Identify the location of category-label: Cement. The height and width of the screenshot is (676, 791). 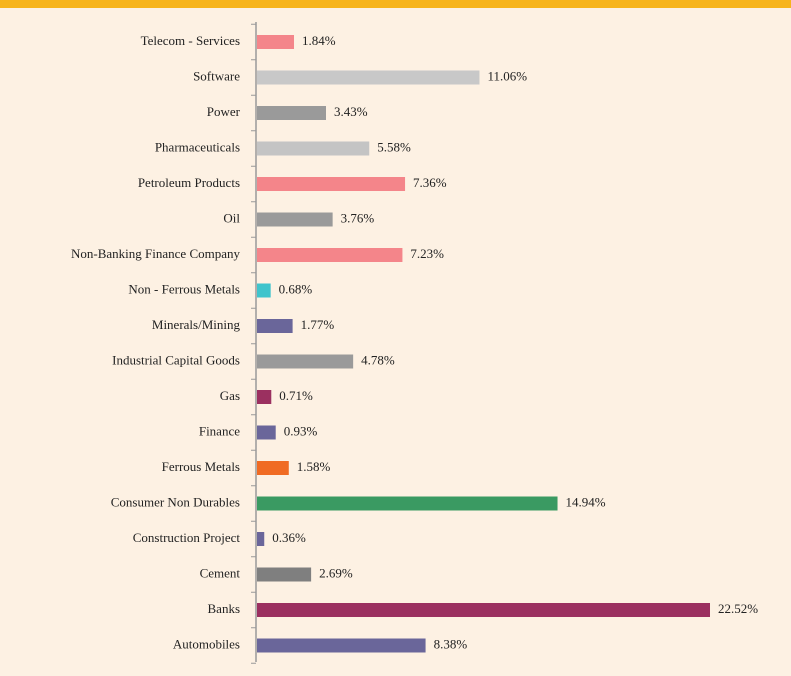
(220, 572).